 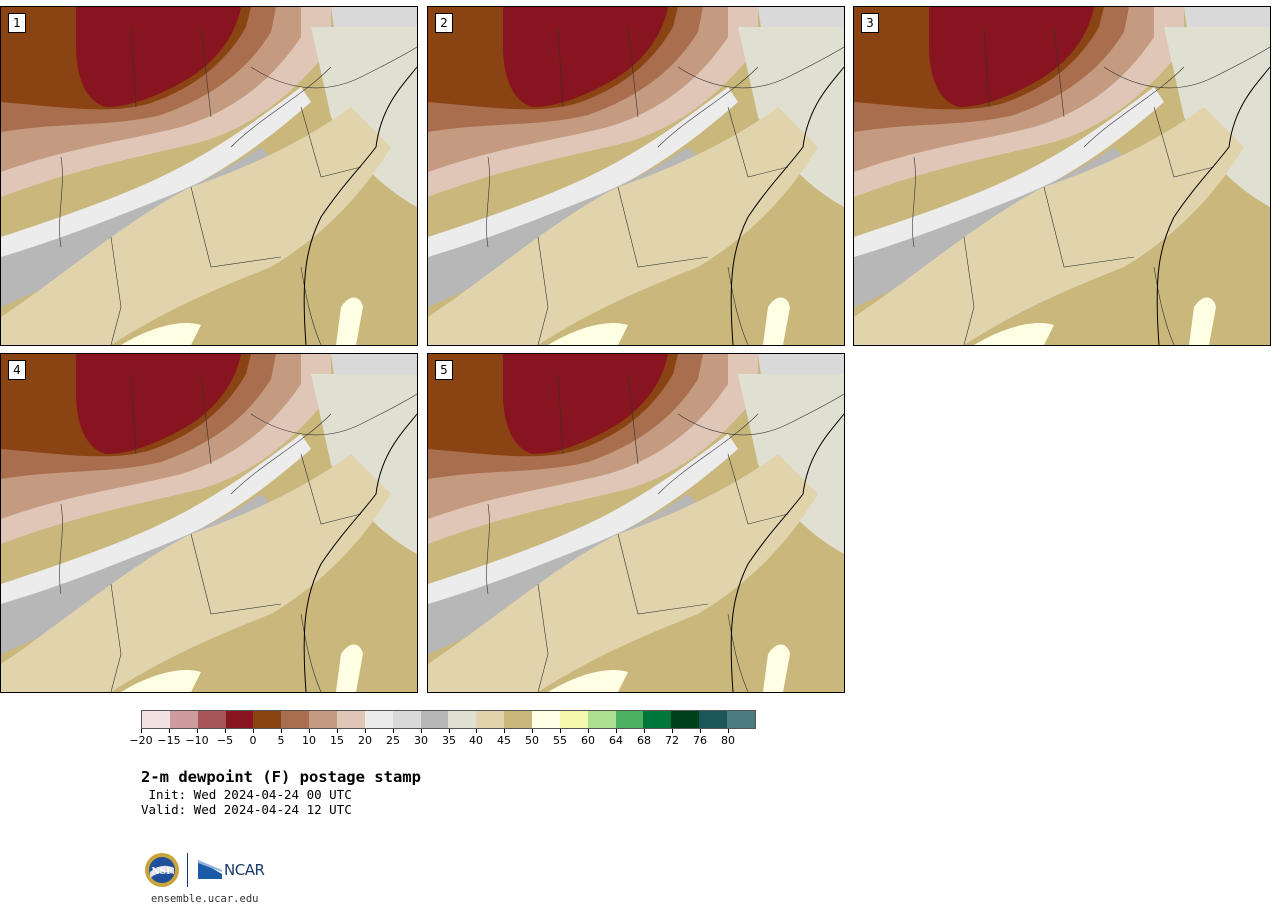 What do you see at coordinates (449, 740) in the screenshot?
I see `legend-tick-label: 35` at bounding box center [449, 740].